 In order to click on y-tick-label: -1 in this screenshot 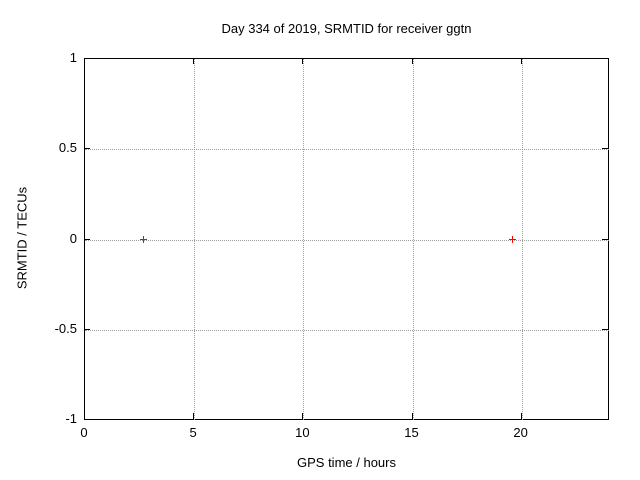, I will do `click(71, 418)`.